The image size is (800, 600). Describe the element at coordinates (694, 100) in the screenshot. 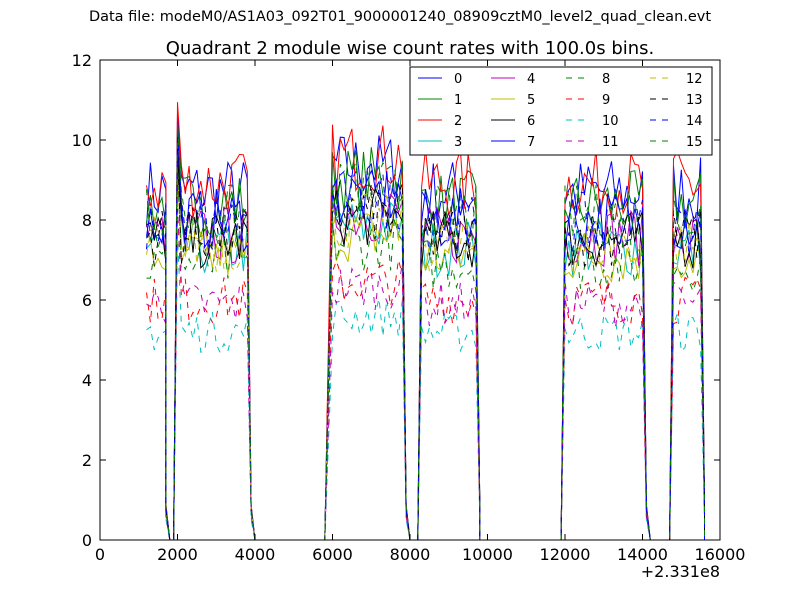

I see `legend-label: 13` at that location.